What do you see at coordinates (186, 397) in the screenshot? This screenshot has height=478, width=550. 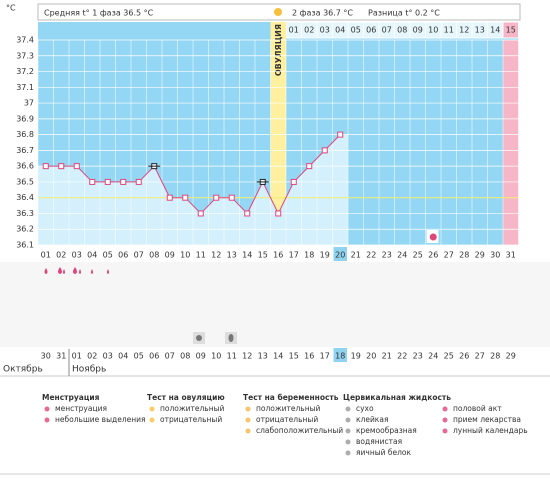 I see `legend-title: Тест на овуляцию` at bounding box center [186, 397].